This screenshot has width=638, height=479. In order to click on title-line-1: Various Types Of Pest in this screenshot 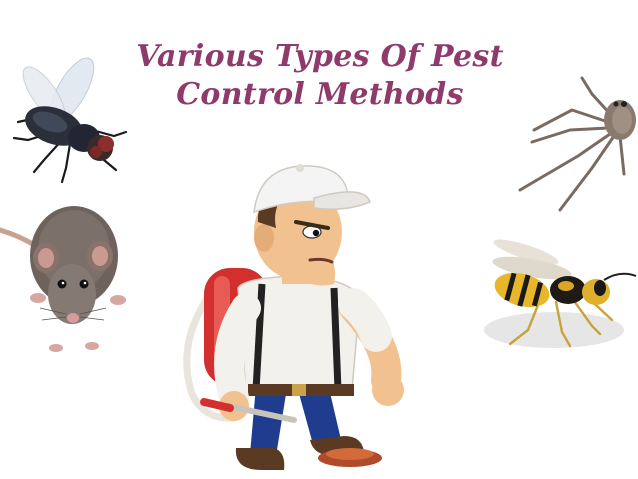, I will do `click(320, 56)`.